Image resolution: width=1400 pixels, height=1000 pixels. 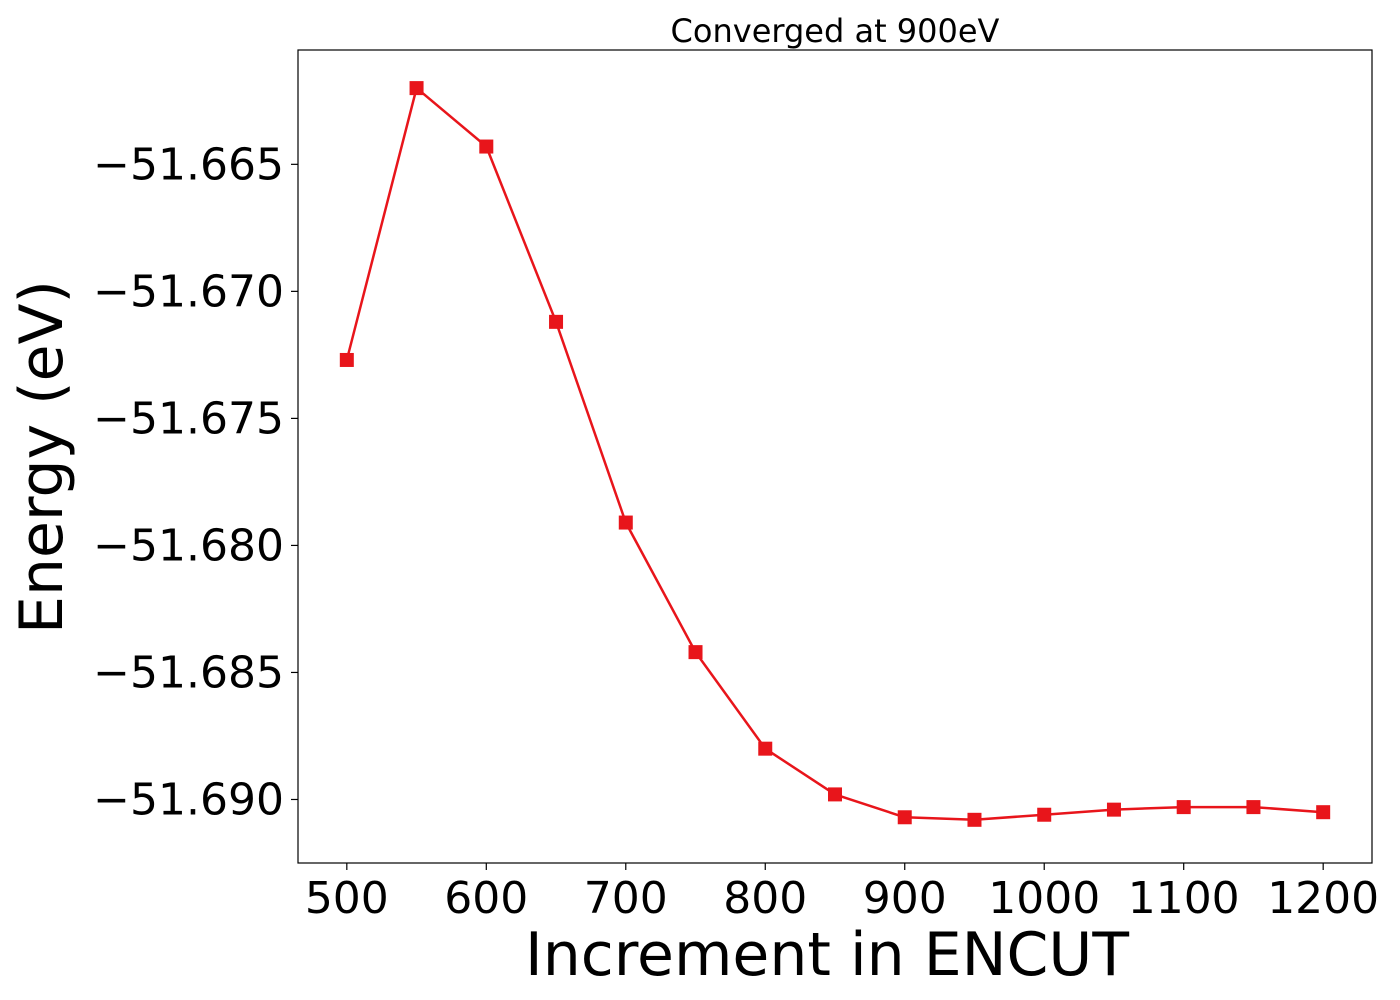 I want to click on y-tick-label: −51.680, so click(x=188, y=545).